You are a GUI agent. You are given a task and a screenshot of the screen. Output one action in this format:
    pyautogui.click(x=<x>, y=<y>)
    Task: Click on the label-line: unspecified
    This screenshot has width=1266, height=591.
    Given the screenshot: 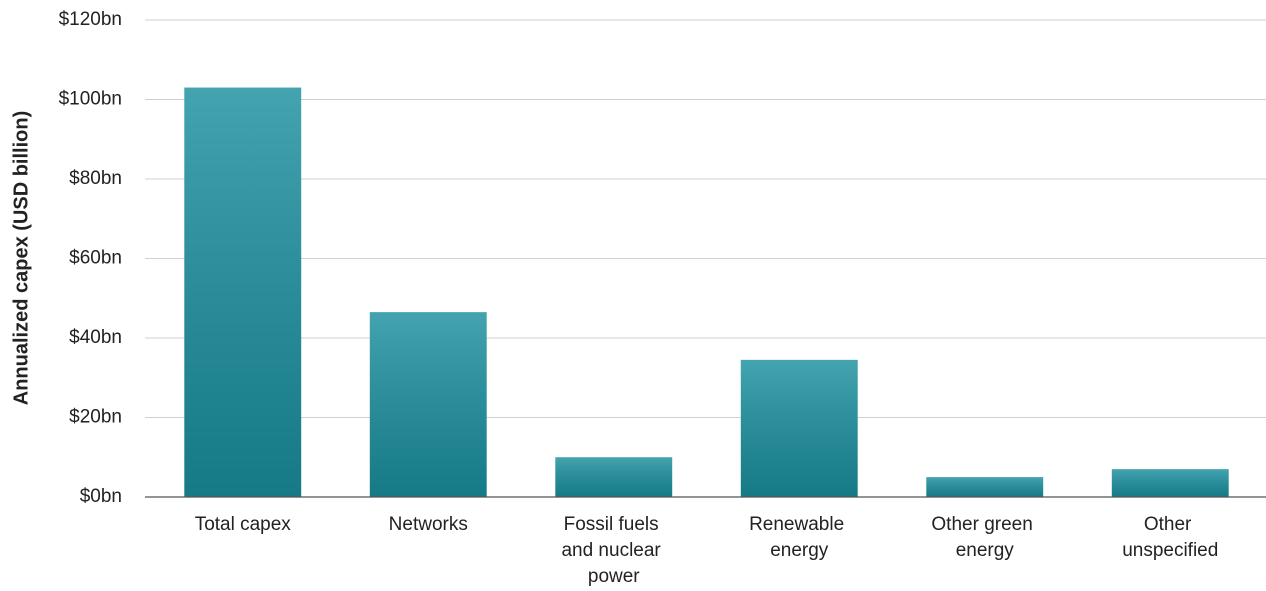 What is the action you would take?
    pyautogui.click(x=1170, y=550)
    